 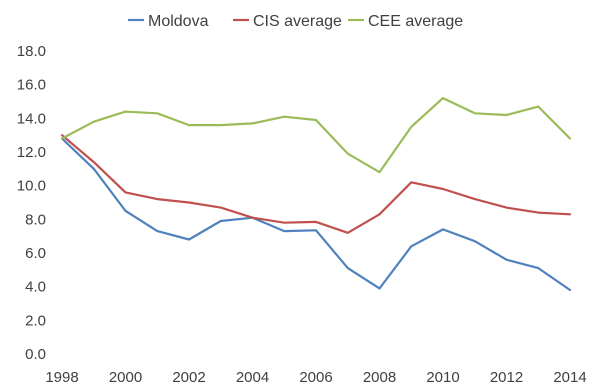 What do you see at coordinates (379, 377) in the screenshot?
I see `x-tick-label: 2008` at bounding box center [379, 377].